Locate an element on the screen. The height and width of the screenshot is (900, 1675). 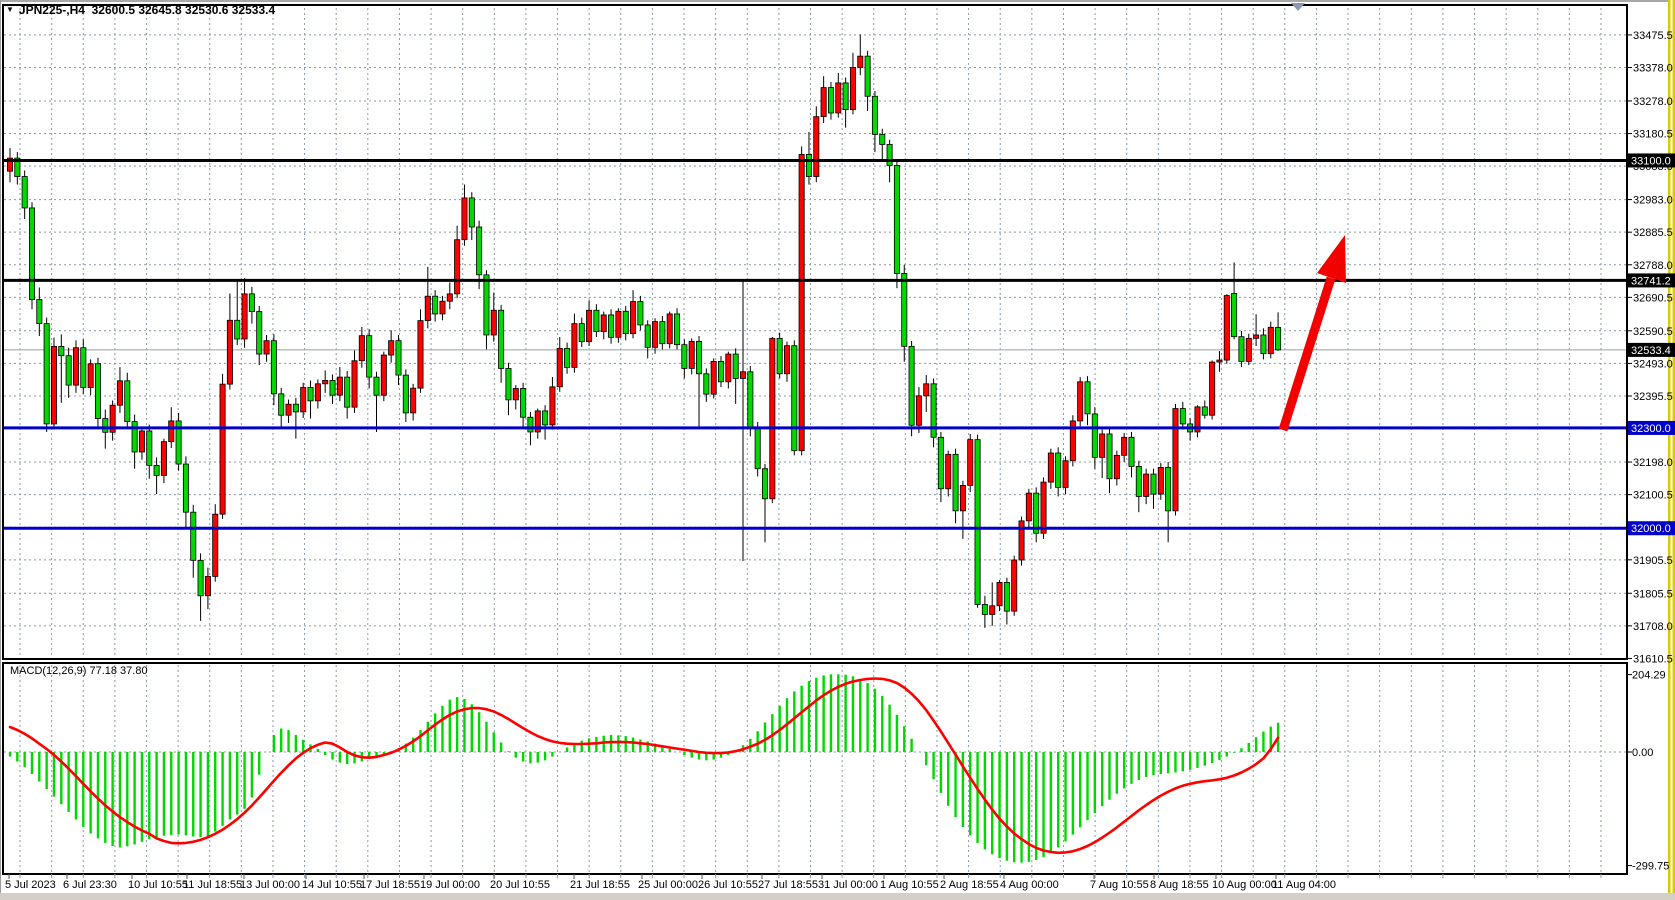
trend-arrow-shaft is located at coordinates (1307, 354).